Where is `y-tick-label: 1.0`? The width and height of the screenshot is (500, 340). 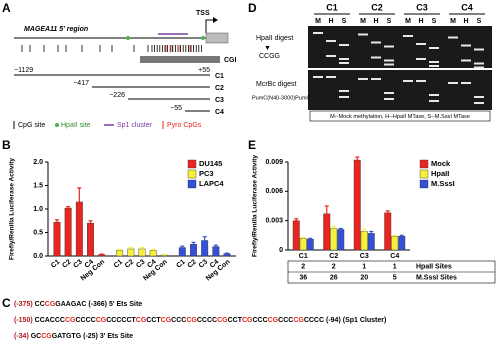
y-tick-label: 1.0 is located at coordinates (38, 209).